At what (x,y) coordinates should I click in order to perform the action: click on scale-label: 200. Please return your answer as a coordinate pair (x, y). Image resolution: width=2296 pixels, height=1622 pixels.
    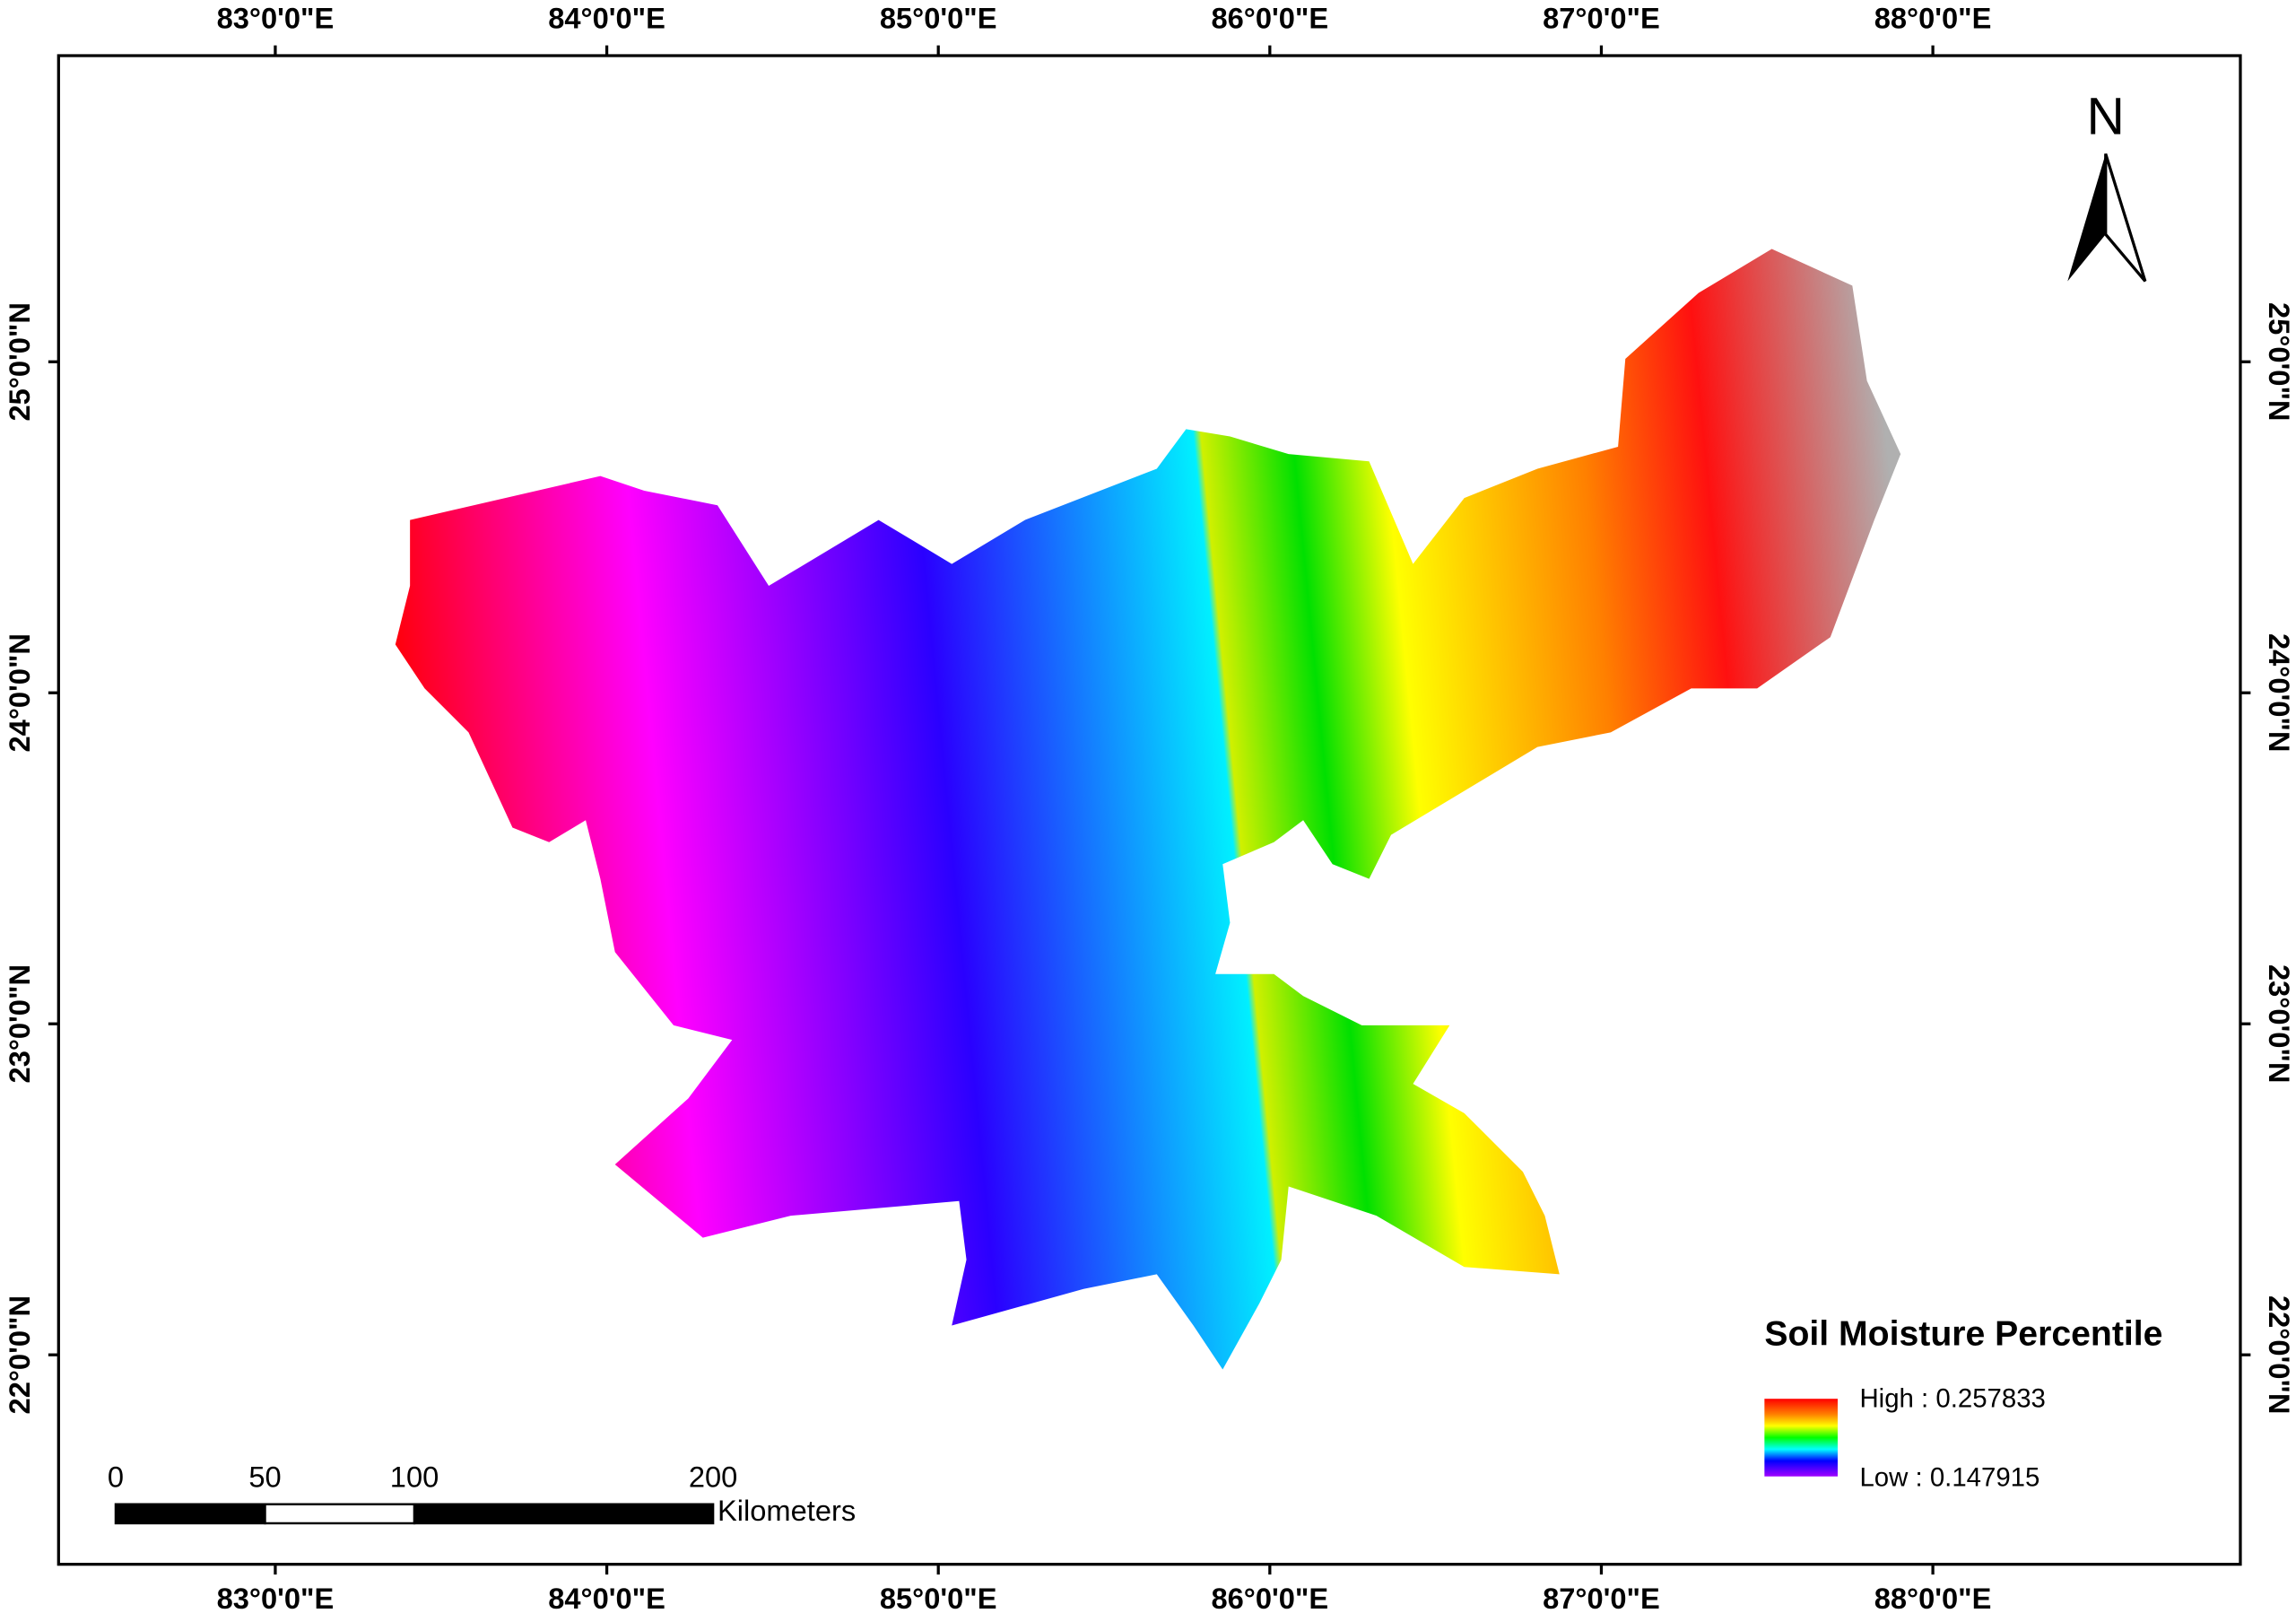
    Looking at the image, I should click on (713, 1477).